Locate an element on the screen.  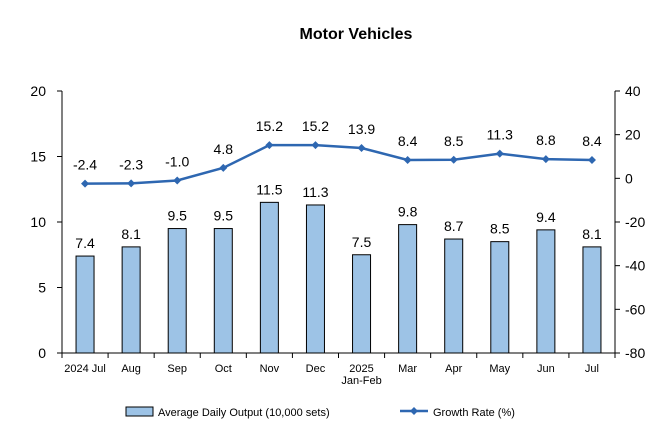
line-data-label: 4.8 is located at coordinates (224, 149).